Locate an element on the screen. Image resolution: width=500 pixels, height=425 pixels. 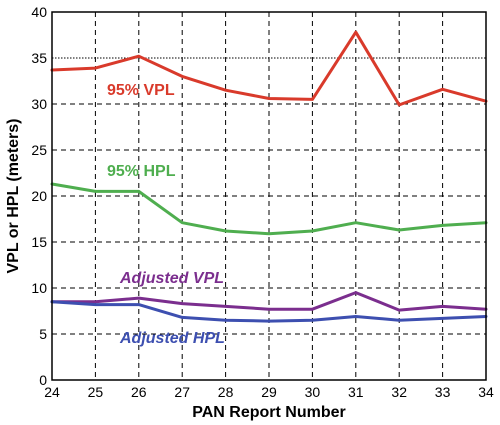
y-tick-label: 5 is located at coordinates (43, 334).